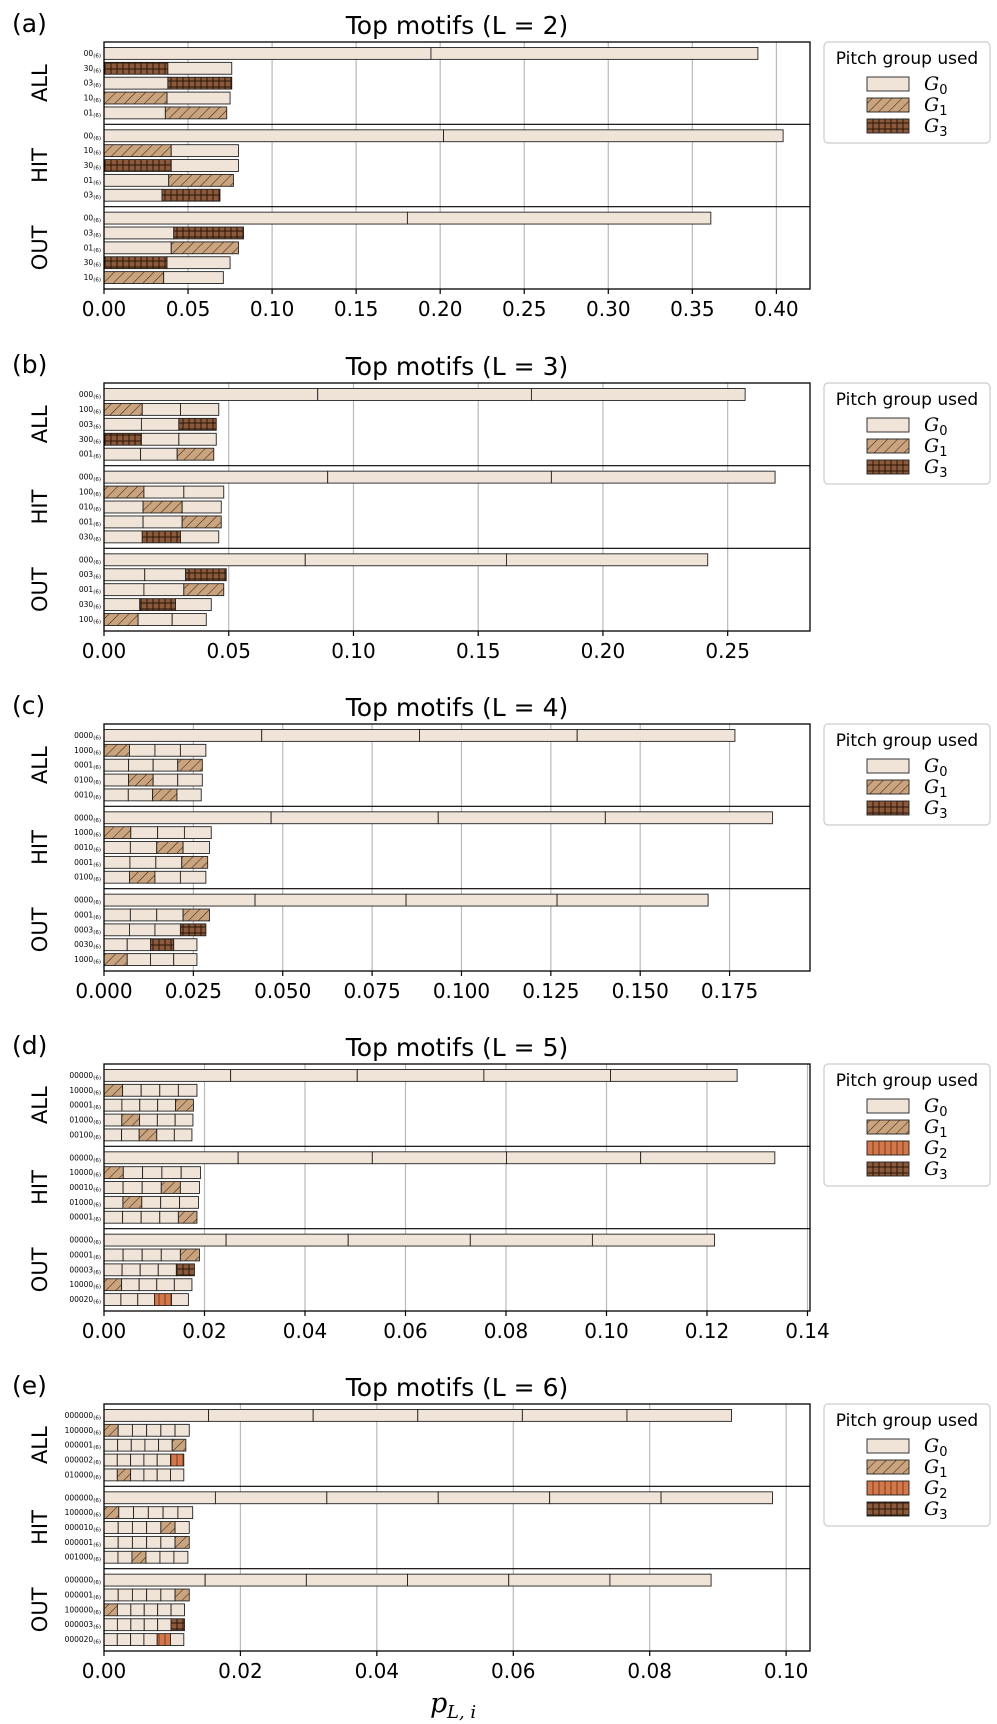 This screenshot has width=997, height=1724. Describe the element at coordinates (127, 1527) in the screenshot. I see `bar-row: 000010(6)` at that location.